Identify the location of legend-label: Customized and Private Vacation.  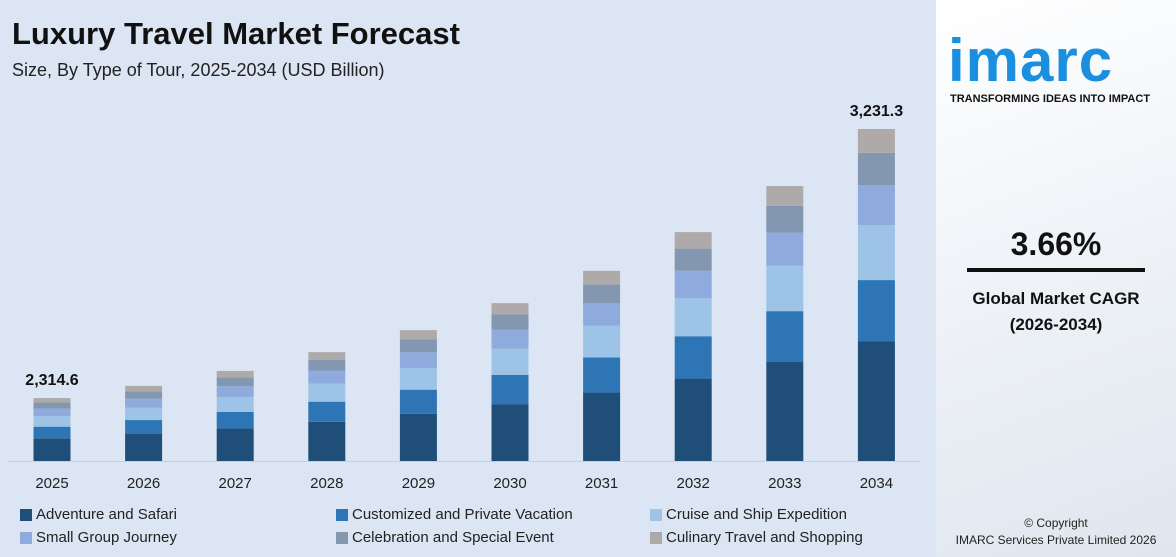
(462, 514).